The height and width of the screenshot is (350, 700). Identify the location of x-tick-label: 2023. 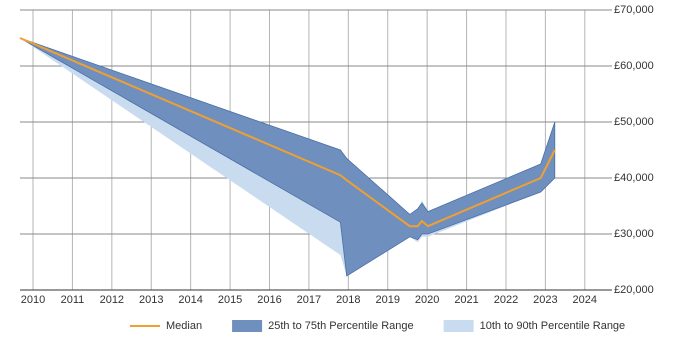
(545, 300).